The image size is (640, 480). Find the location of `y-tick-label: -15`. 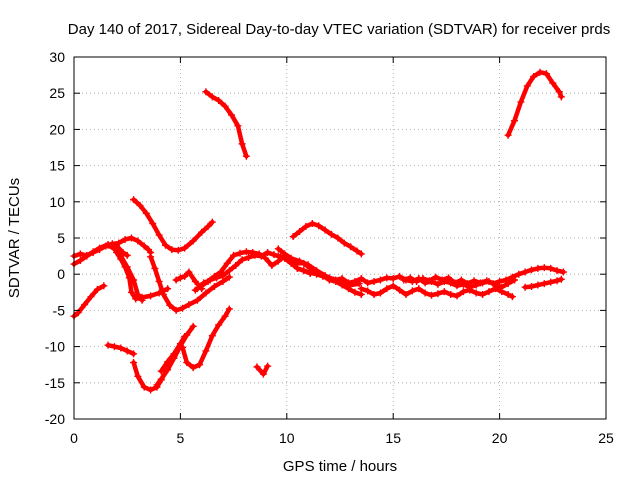

y-tick-label: -15 is located at coordinates (55, 383).